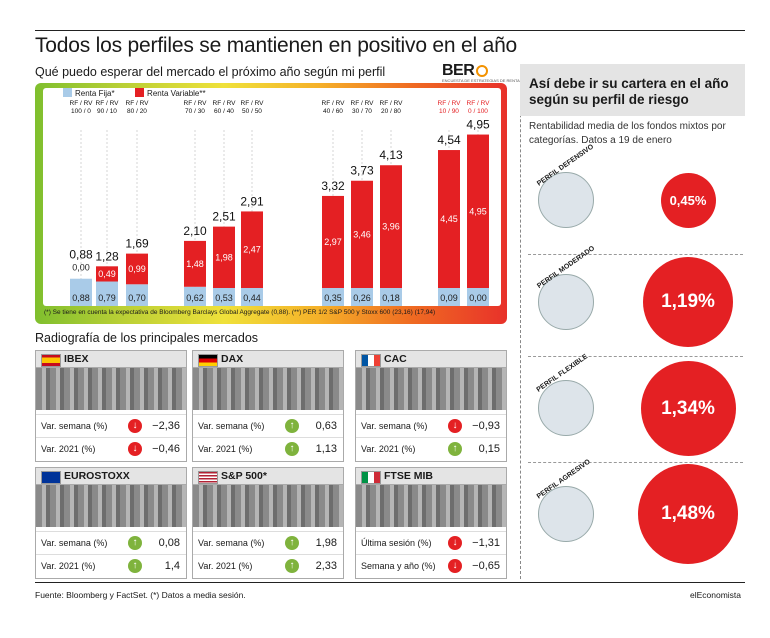 This screenshot has width=770, height=638. I want to click on market-row-value: 0,08, so click(169, 543).